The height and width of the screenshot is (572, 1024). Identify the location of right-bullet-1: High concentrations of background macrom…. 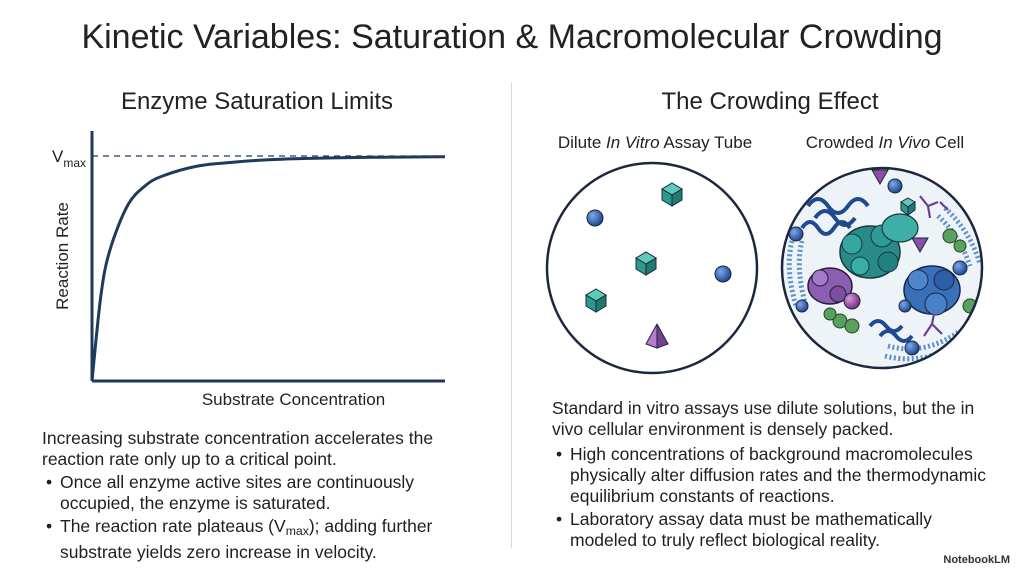
(777, 475).